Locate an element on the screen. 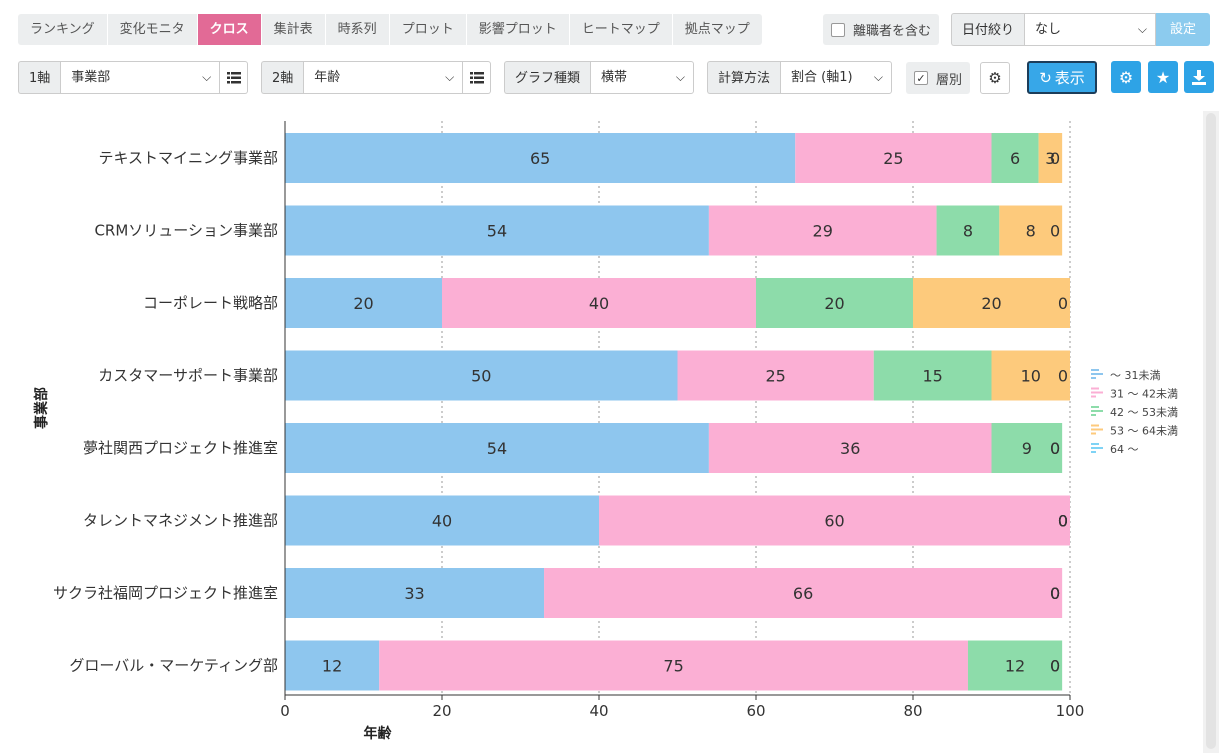 The image size is (1223, 753). axis2-list-button is located at coordinates (477, 77).